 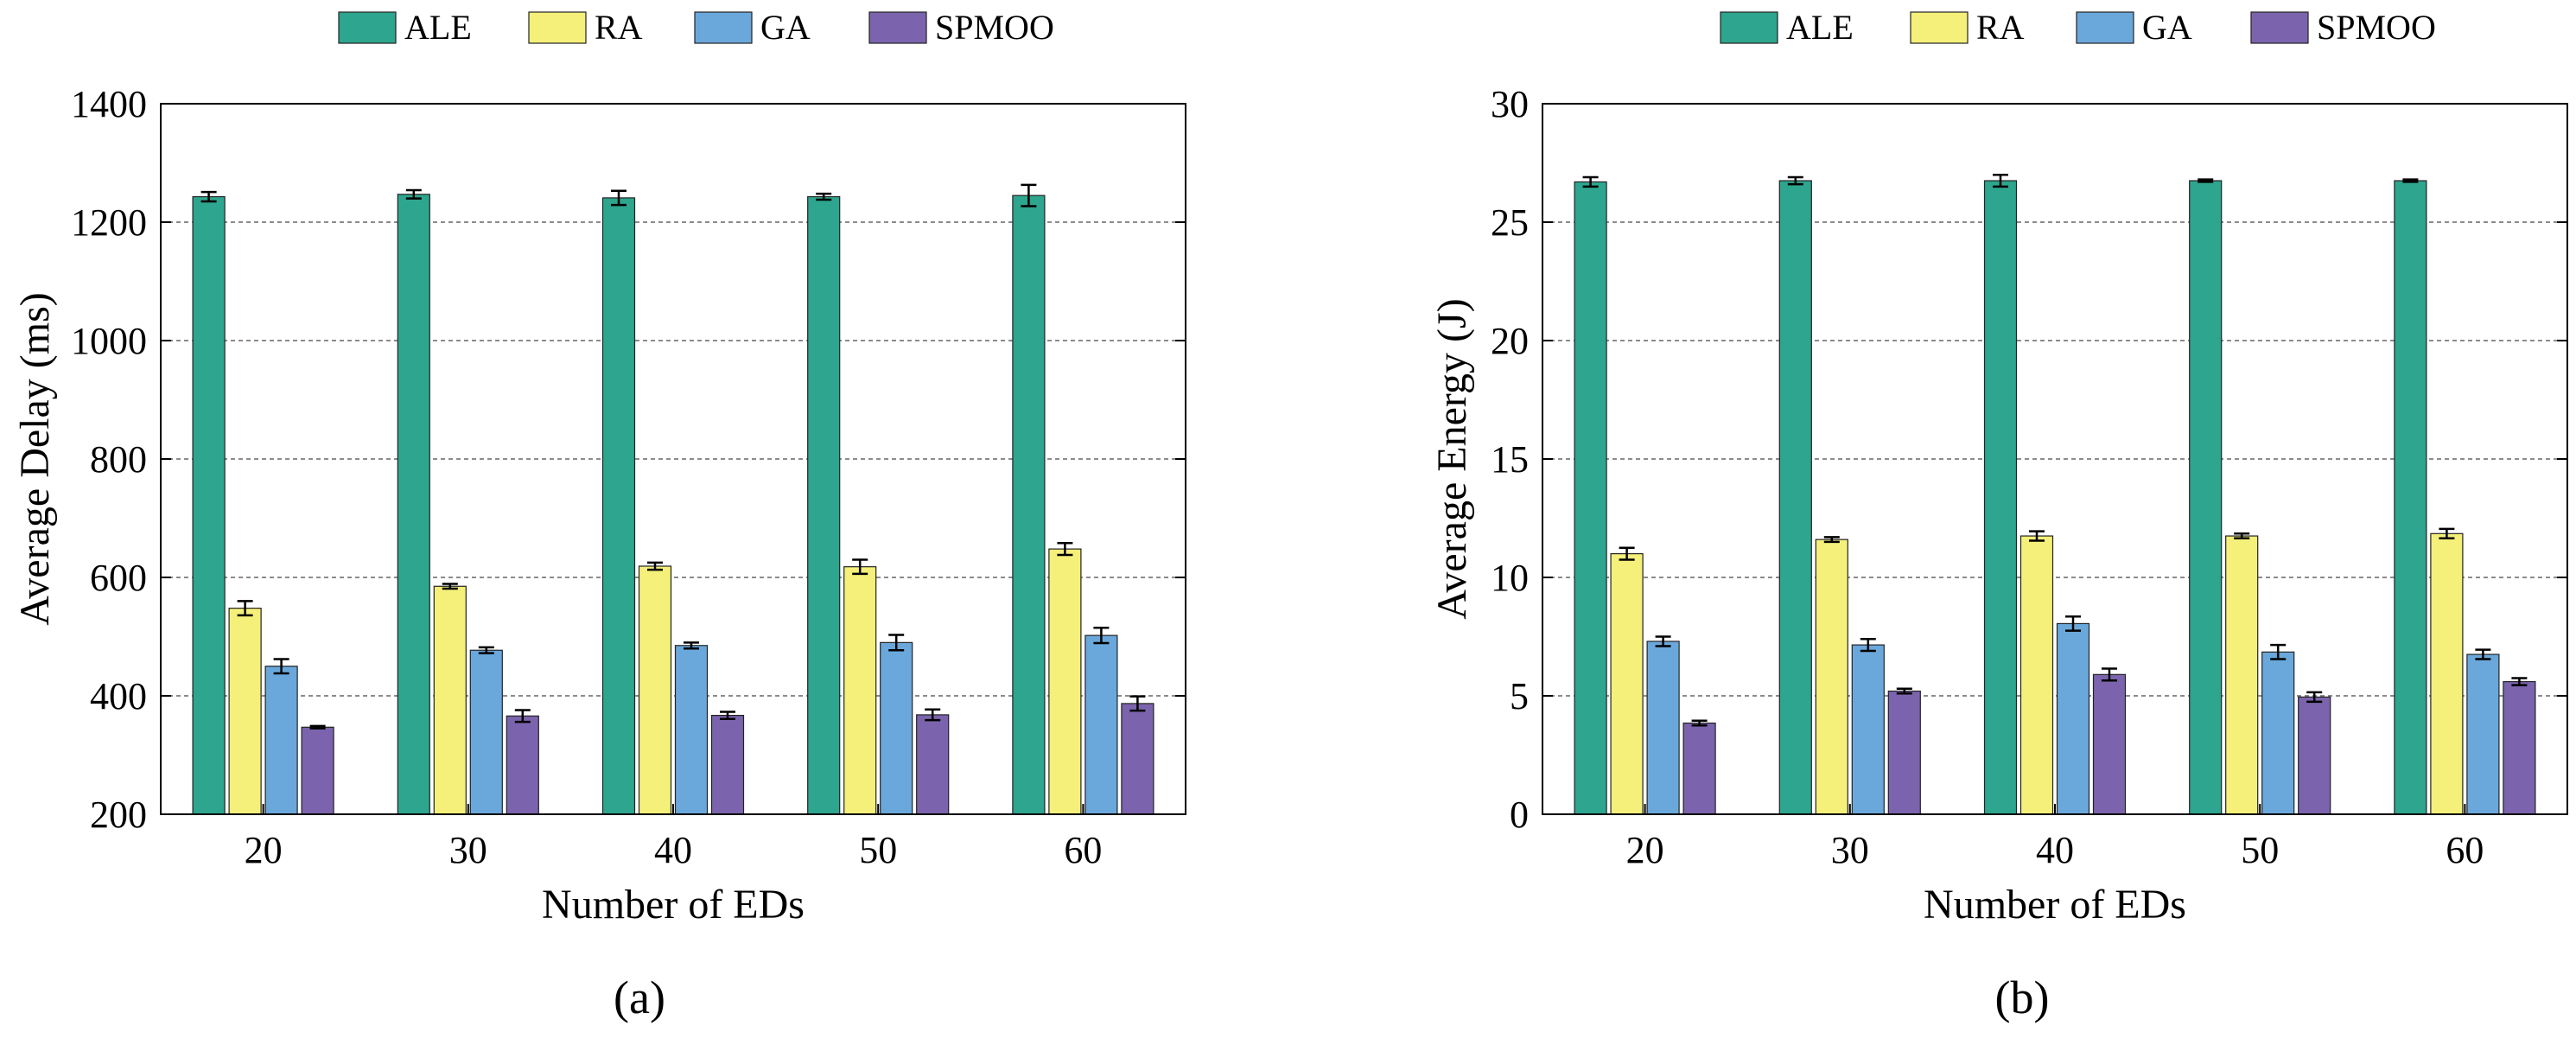 I want to click on legend-item-spmoo: SPMOO, so click(x=2343, y=27).